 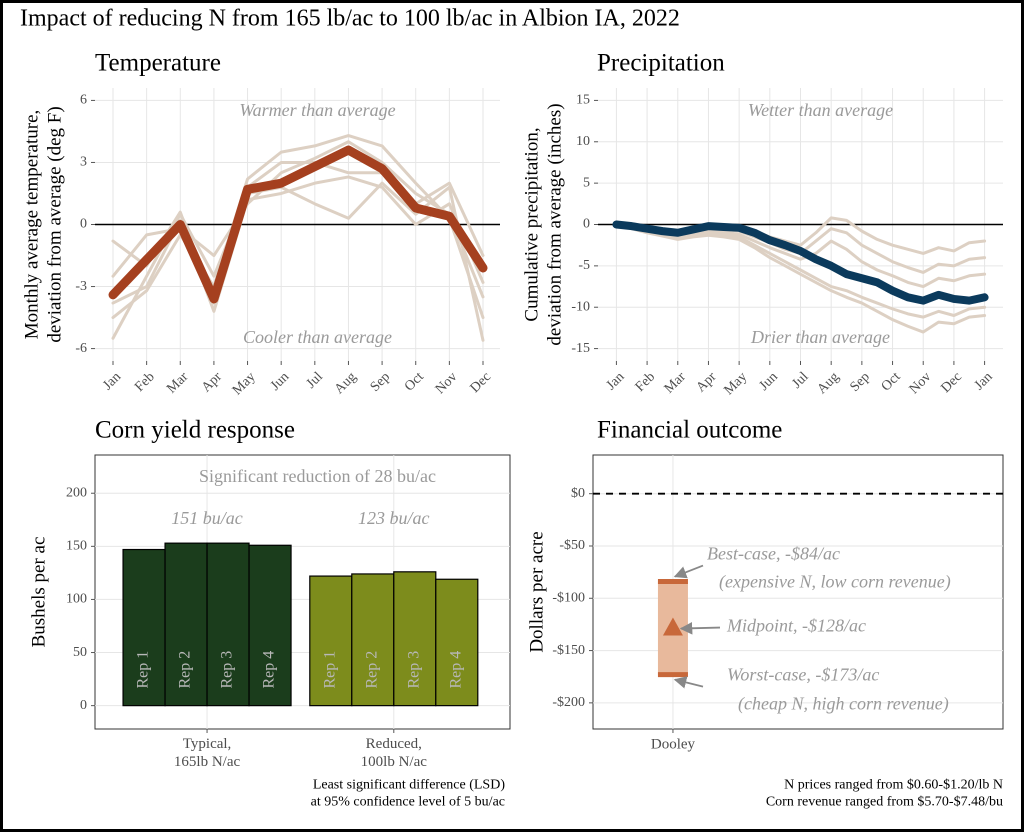 I want to click on value-note: (cheap N, high corn revenue), so click(x=843, y=704).